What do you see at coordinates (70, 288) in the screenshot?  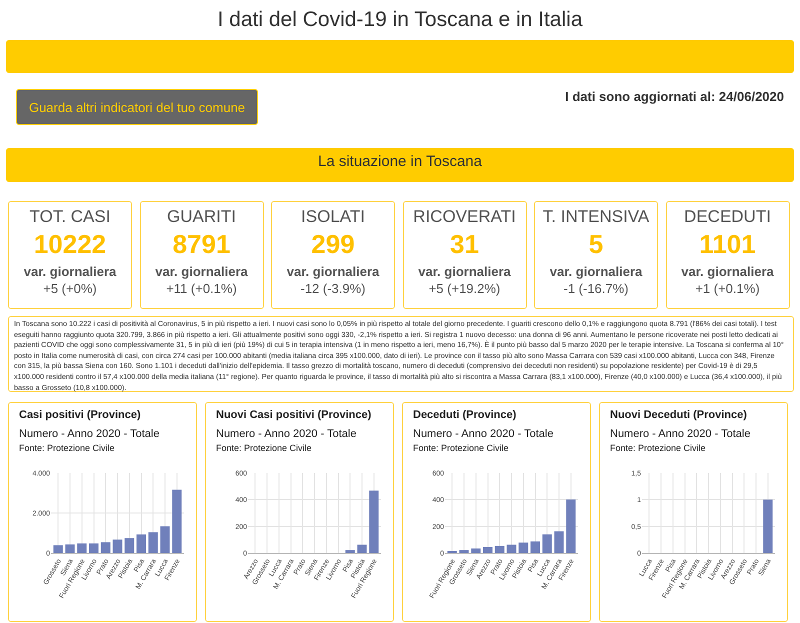 I see `text: +5 (+0%)` at bounding box center [70, 288].